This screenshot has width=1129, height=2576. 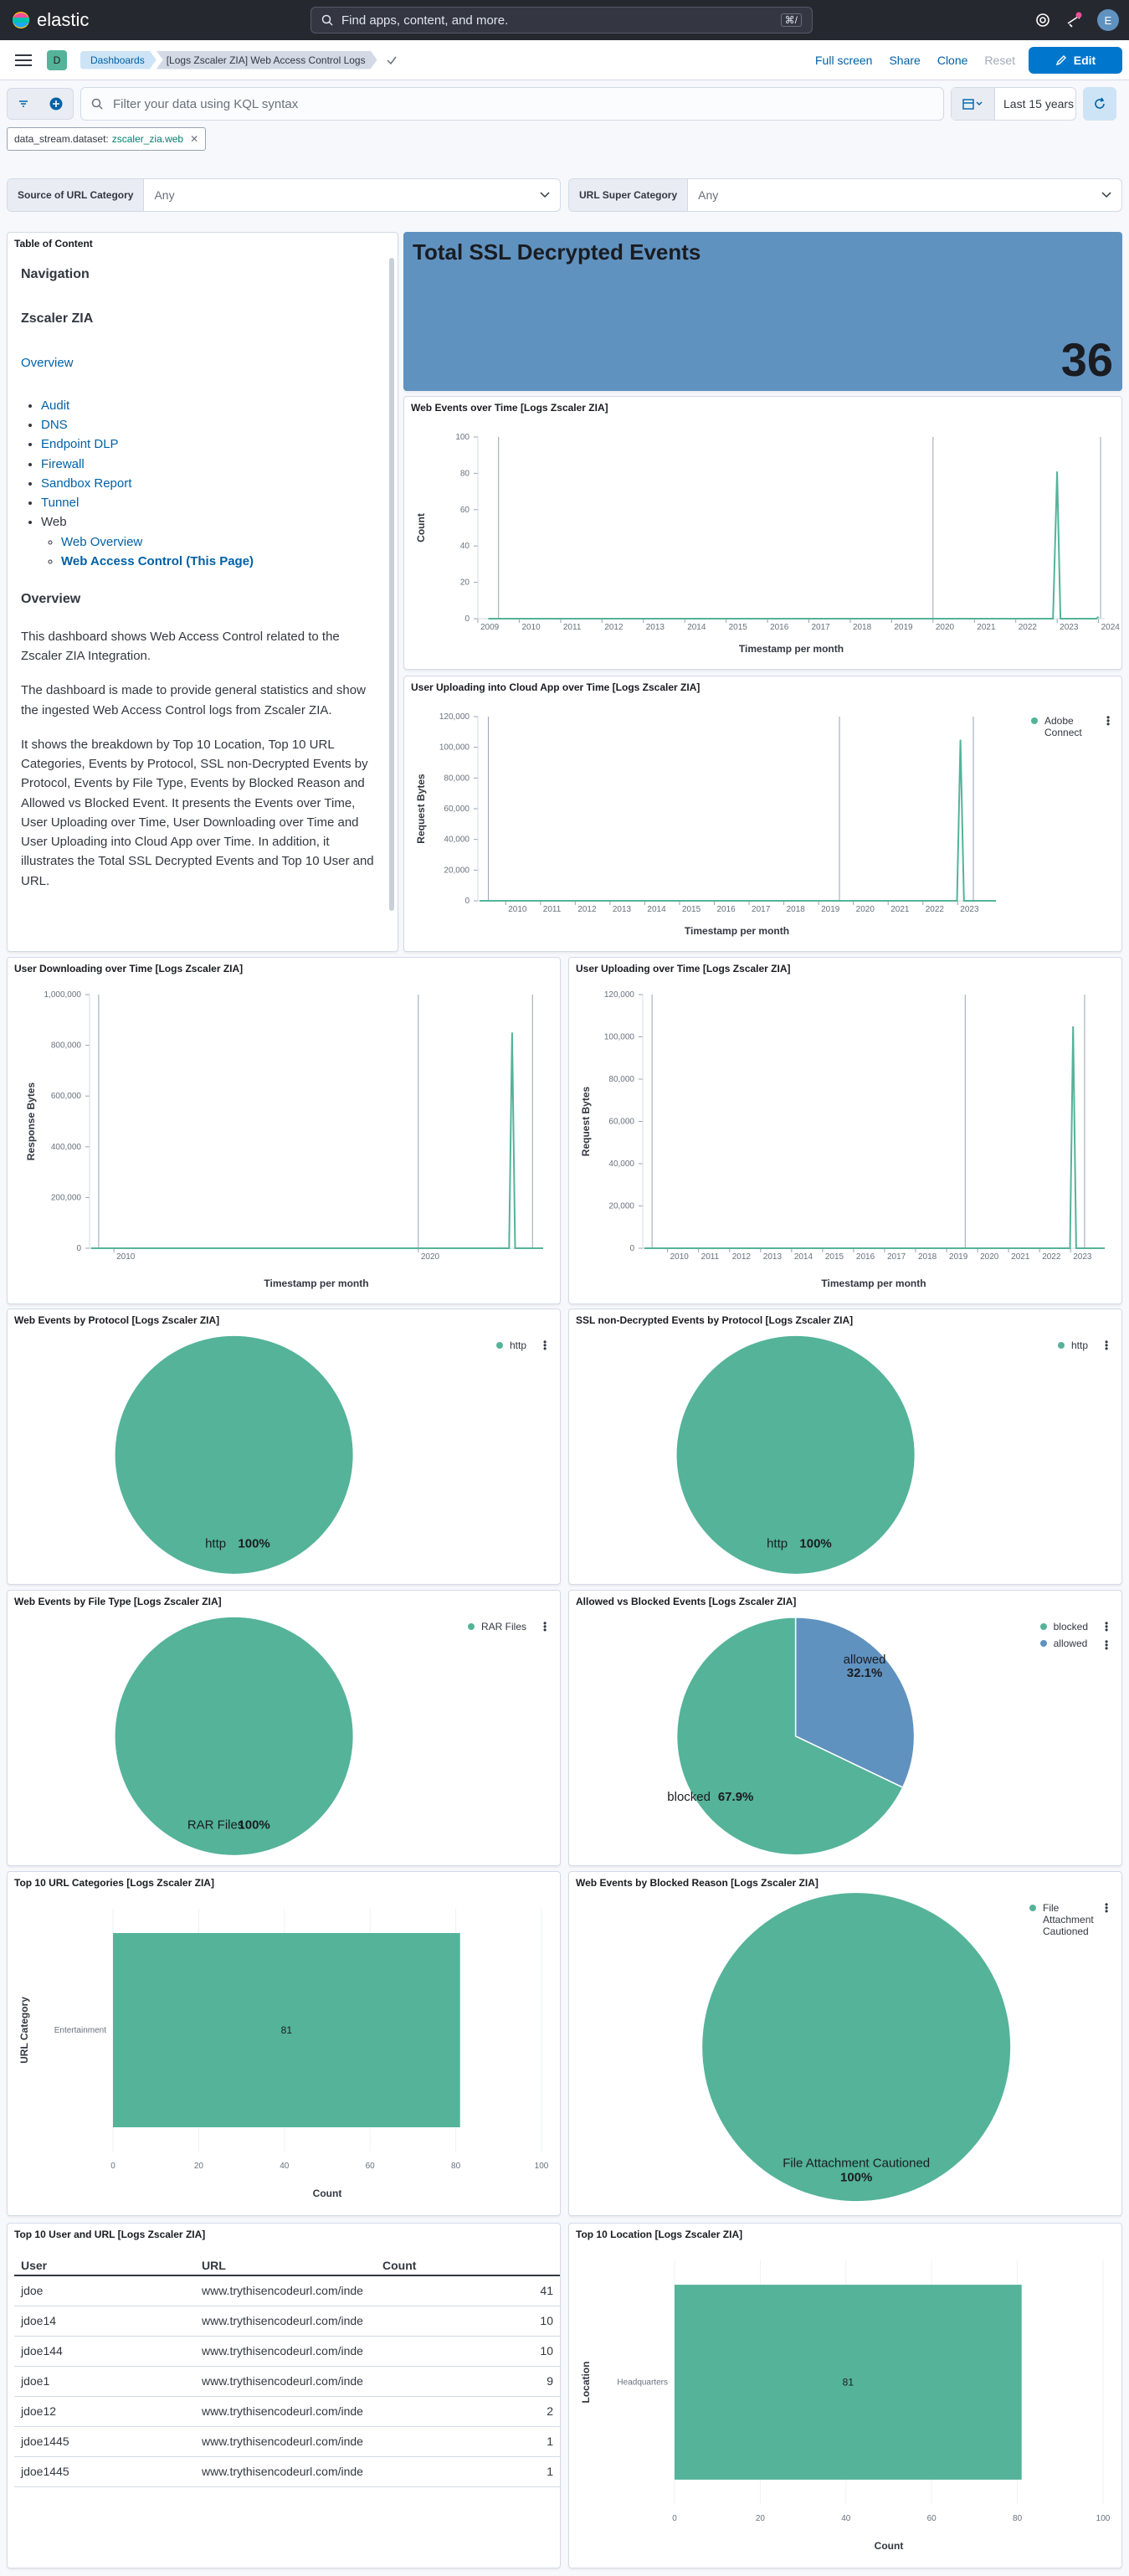 I want to click on toc-link-web-overview: Web Overview, so click(x=102, y=541).